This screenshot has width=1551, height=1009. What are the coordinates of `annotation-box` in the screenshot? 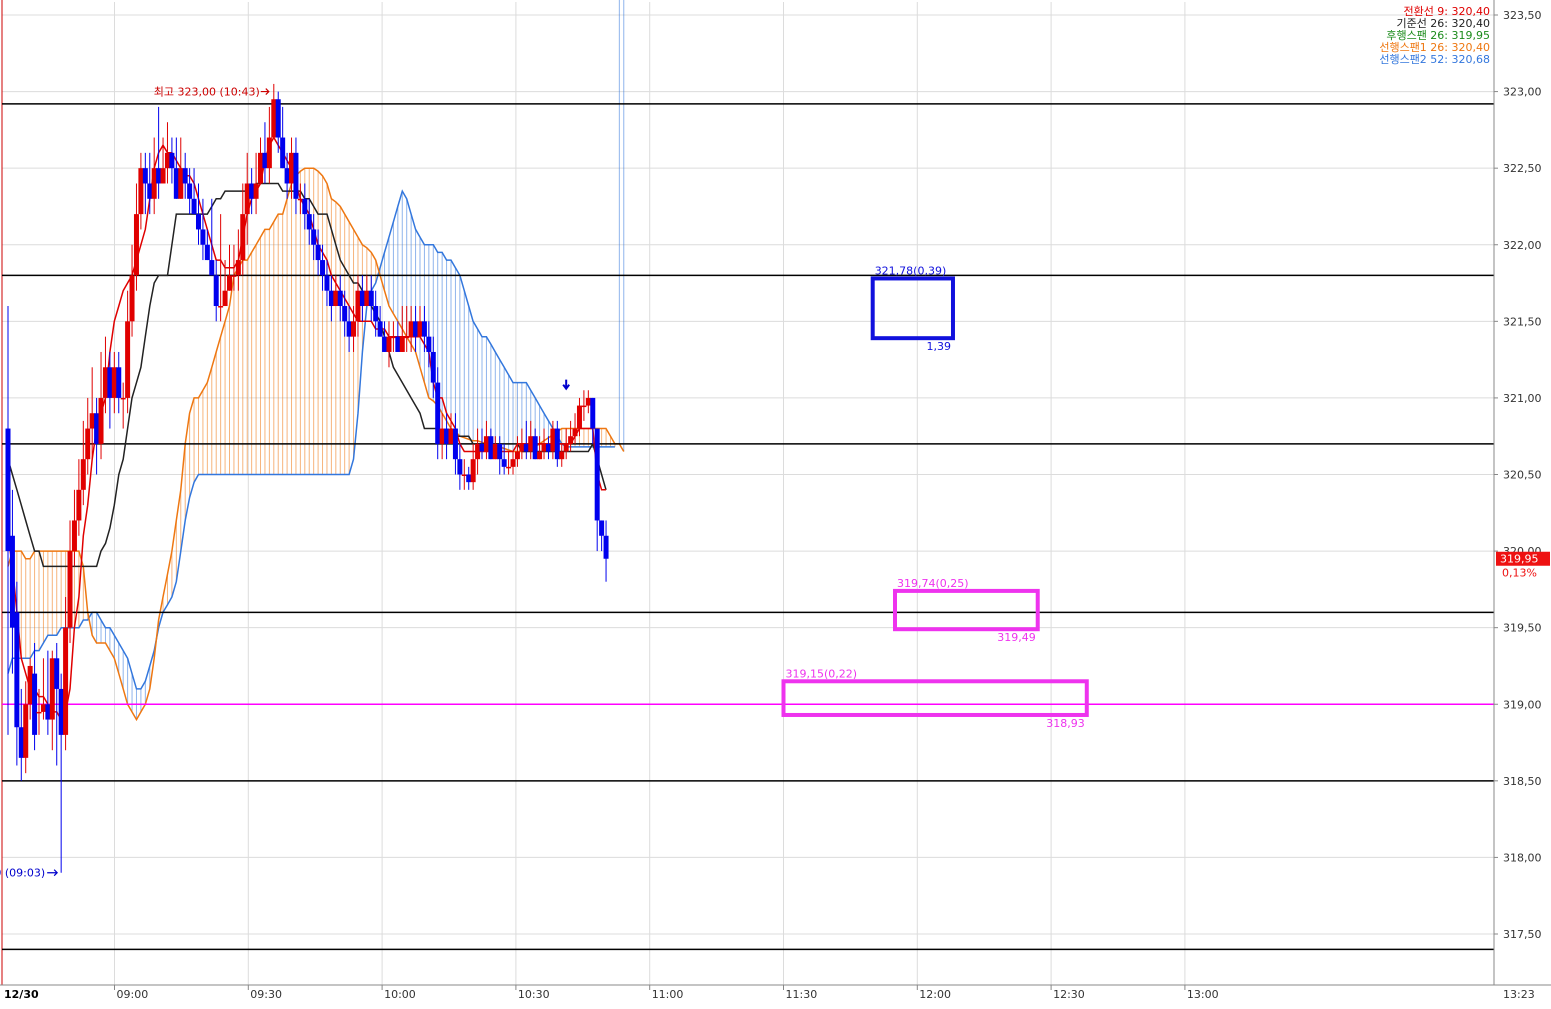 It's located at (935, 698).